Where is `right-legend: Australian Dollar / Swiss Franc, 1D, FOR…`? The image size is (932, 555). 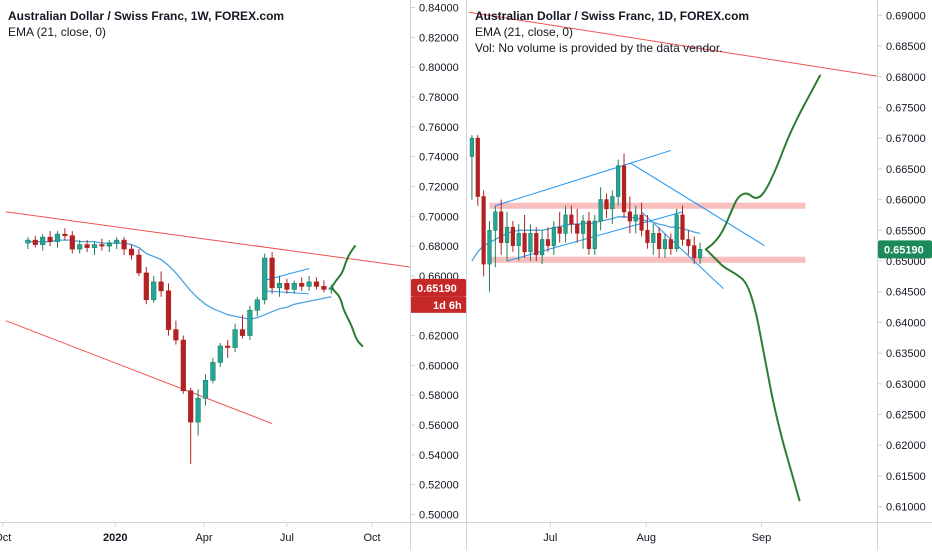 right-legend: Australian Dollar / Swiss Franc, 1D, FOR… is located at coordinates (612, 32).